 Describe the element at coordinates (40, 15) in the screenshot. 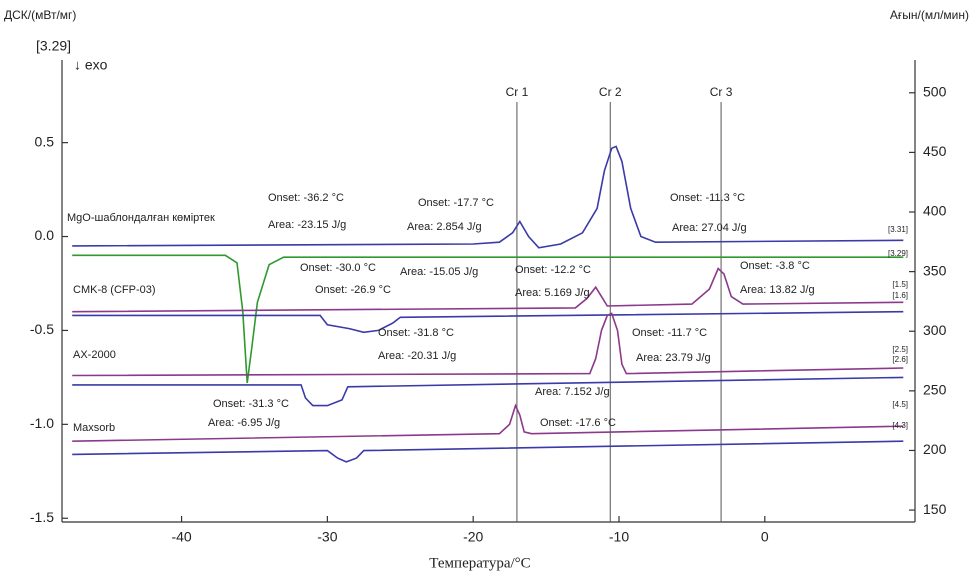

I see `y-axis-label: ДСК/(мВт/мг)` at that location.